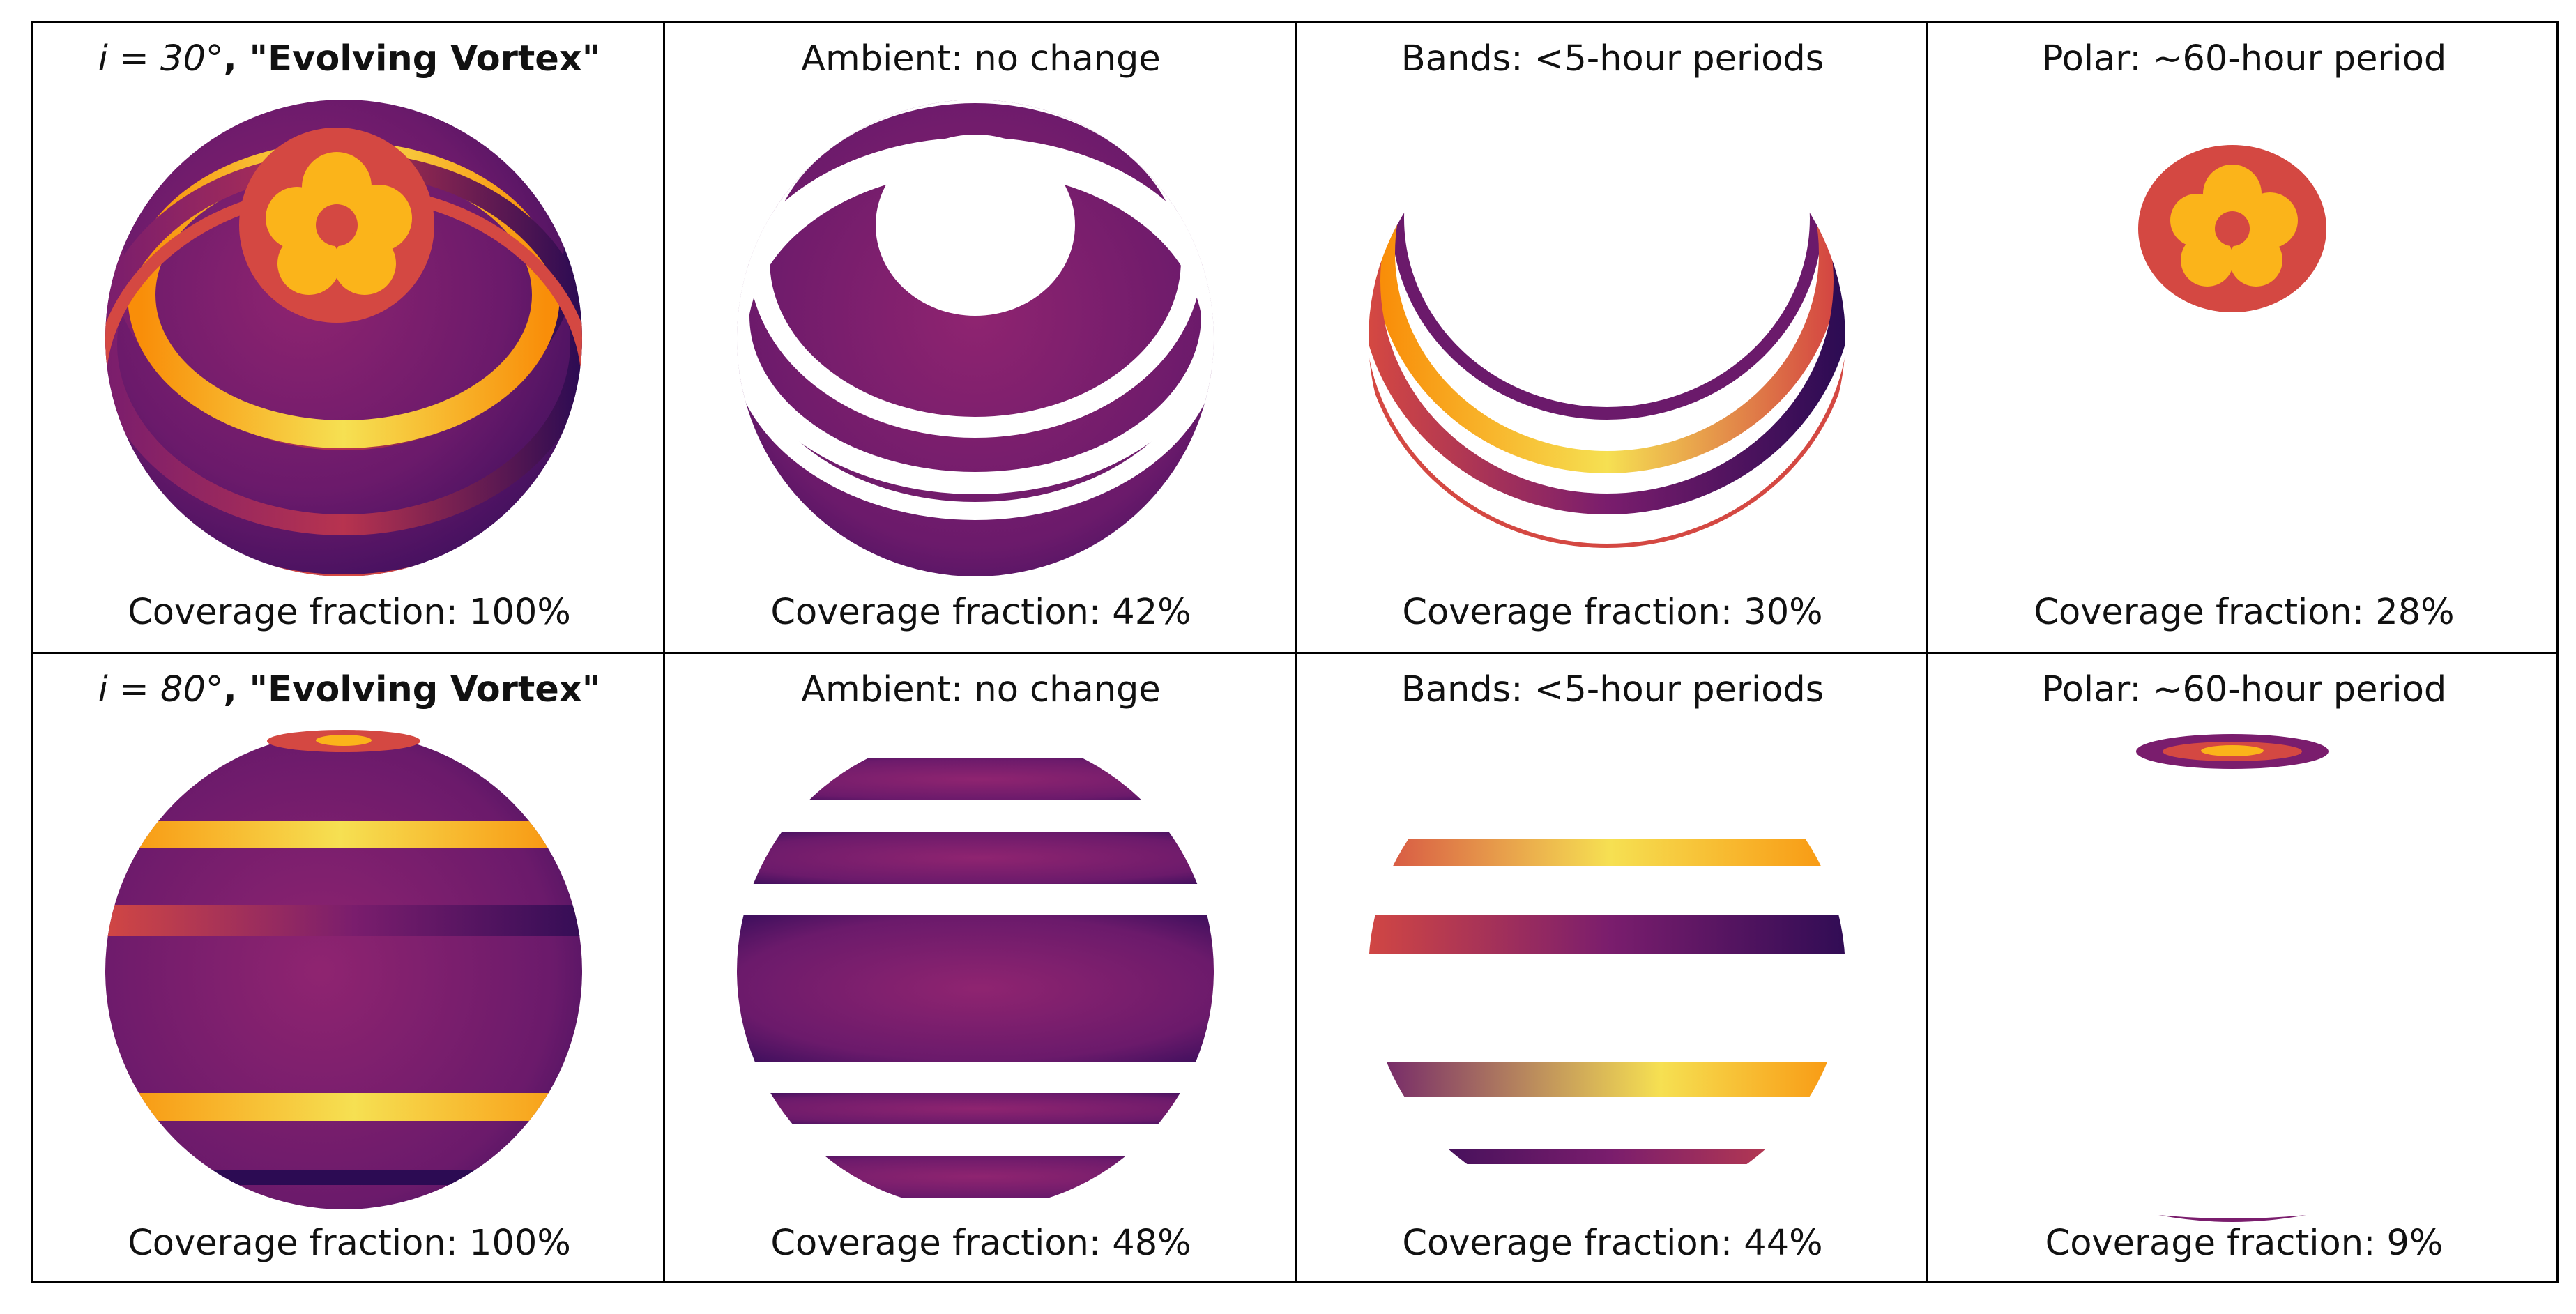 This screenshot has width=2576, height=1314. Describe the element at coordinates (344, 338) in the screenshot. I see `globe-i30-full` at that location.